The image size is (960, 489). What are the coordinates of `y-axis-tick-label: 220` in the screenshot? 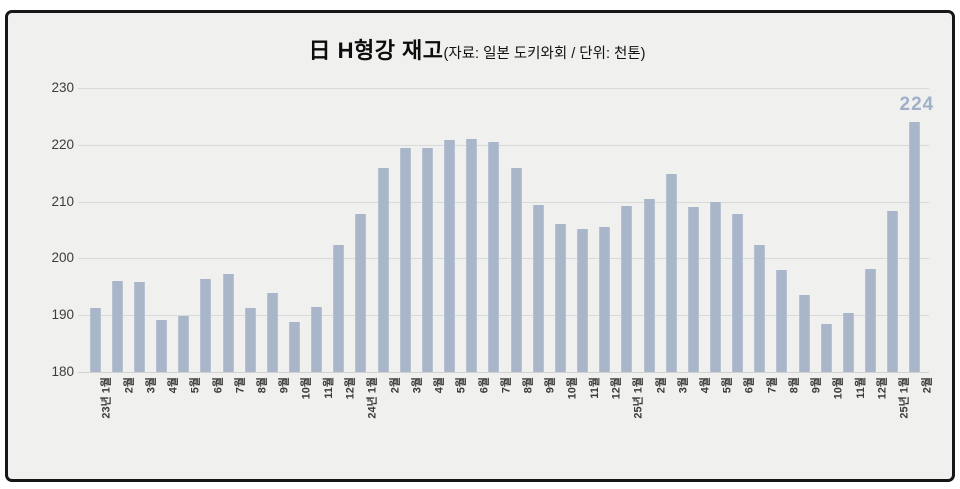 It's located at (62, 144).